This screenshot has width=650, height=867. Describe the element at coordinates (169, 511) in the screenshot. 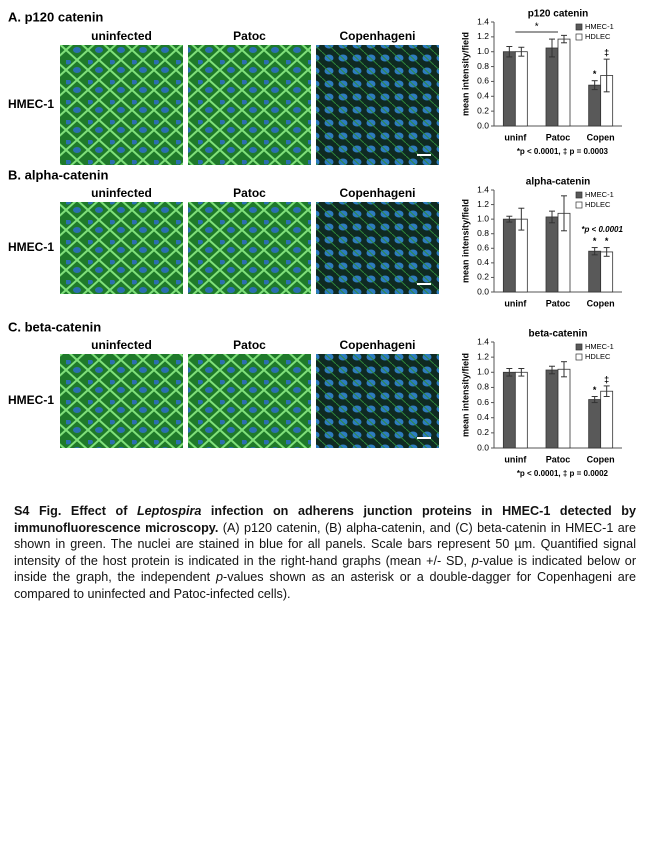

I see `caption-text: Leptospira` at that location.